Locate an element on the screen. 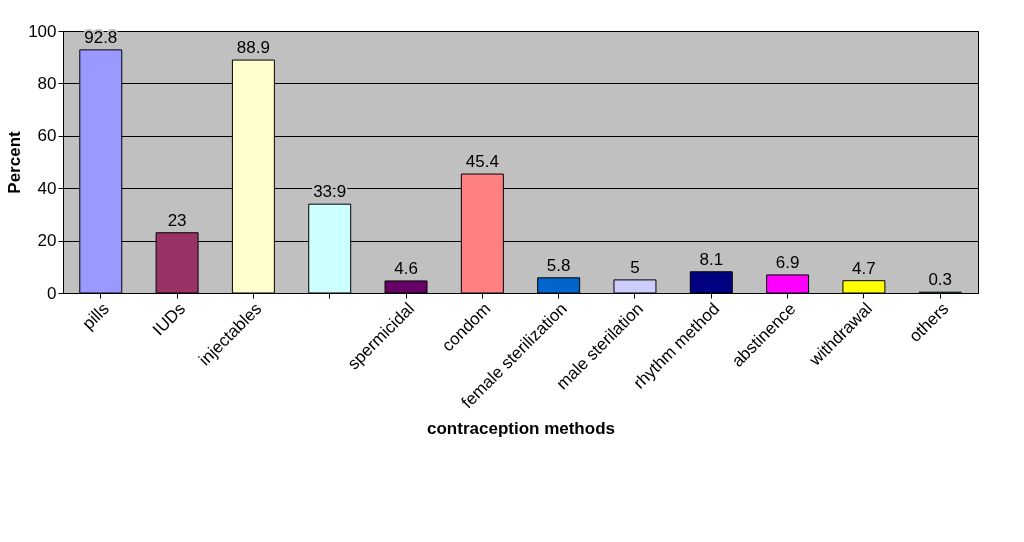 Image resolution: width=1024 pixels, height=542 pixels. x-axis-title: contraception methods is located at coordinates (521, 429).